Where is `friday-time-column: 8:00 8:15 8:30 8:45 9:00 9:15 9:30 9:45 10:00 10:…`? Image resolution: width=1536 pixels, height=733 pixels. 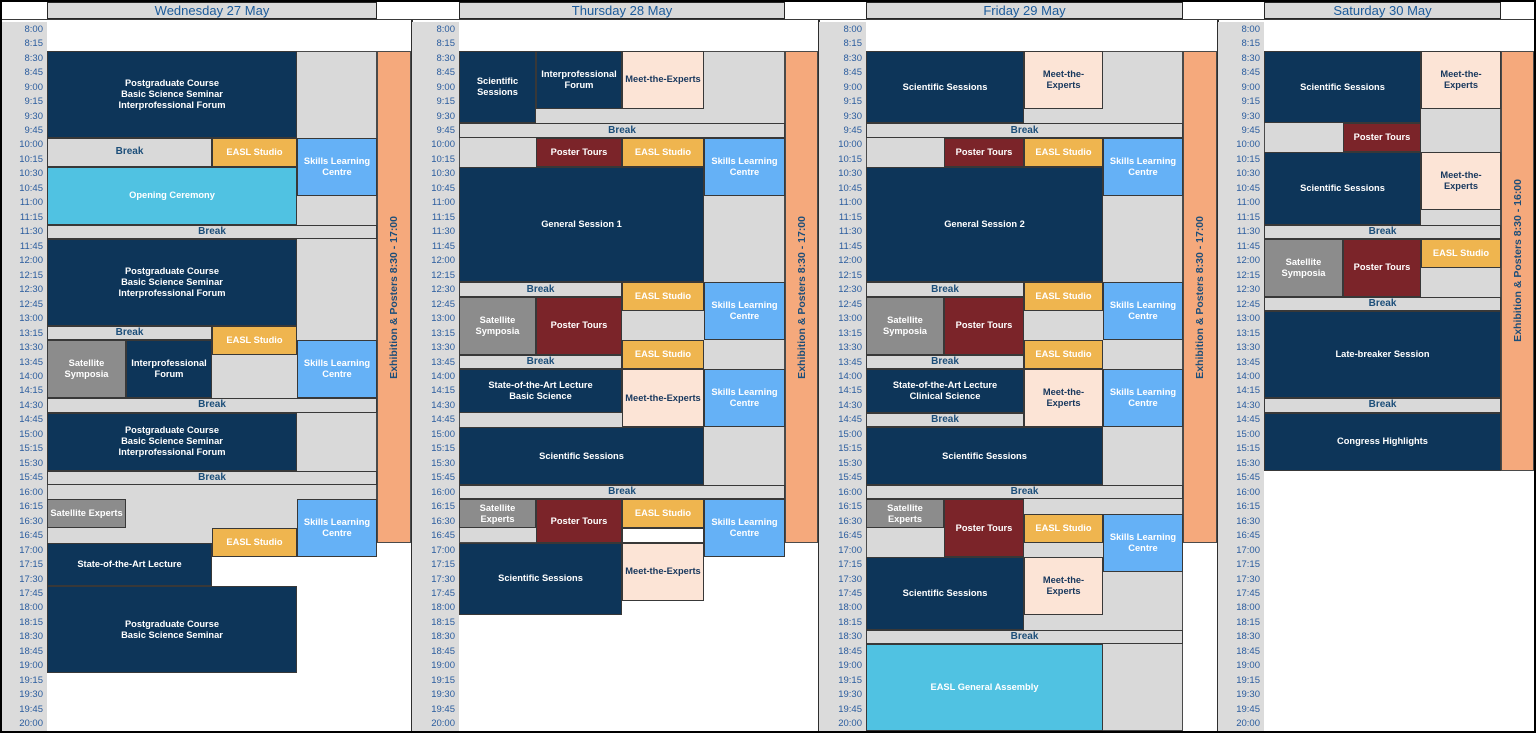 friday-time-column: 8:00 8:15 8:30 8:45 9:00 9:15 9:30 9:45 10:00 10:… is located at coordinates (842, 376).